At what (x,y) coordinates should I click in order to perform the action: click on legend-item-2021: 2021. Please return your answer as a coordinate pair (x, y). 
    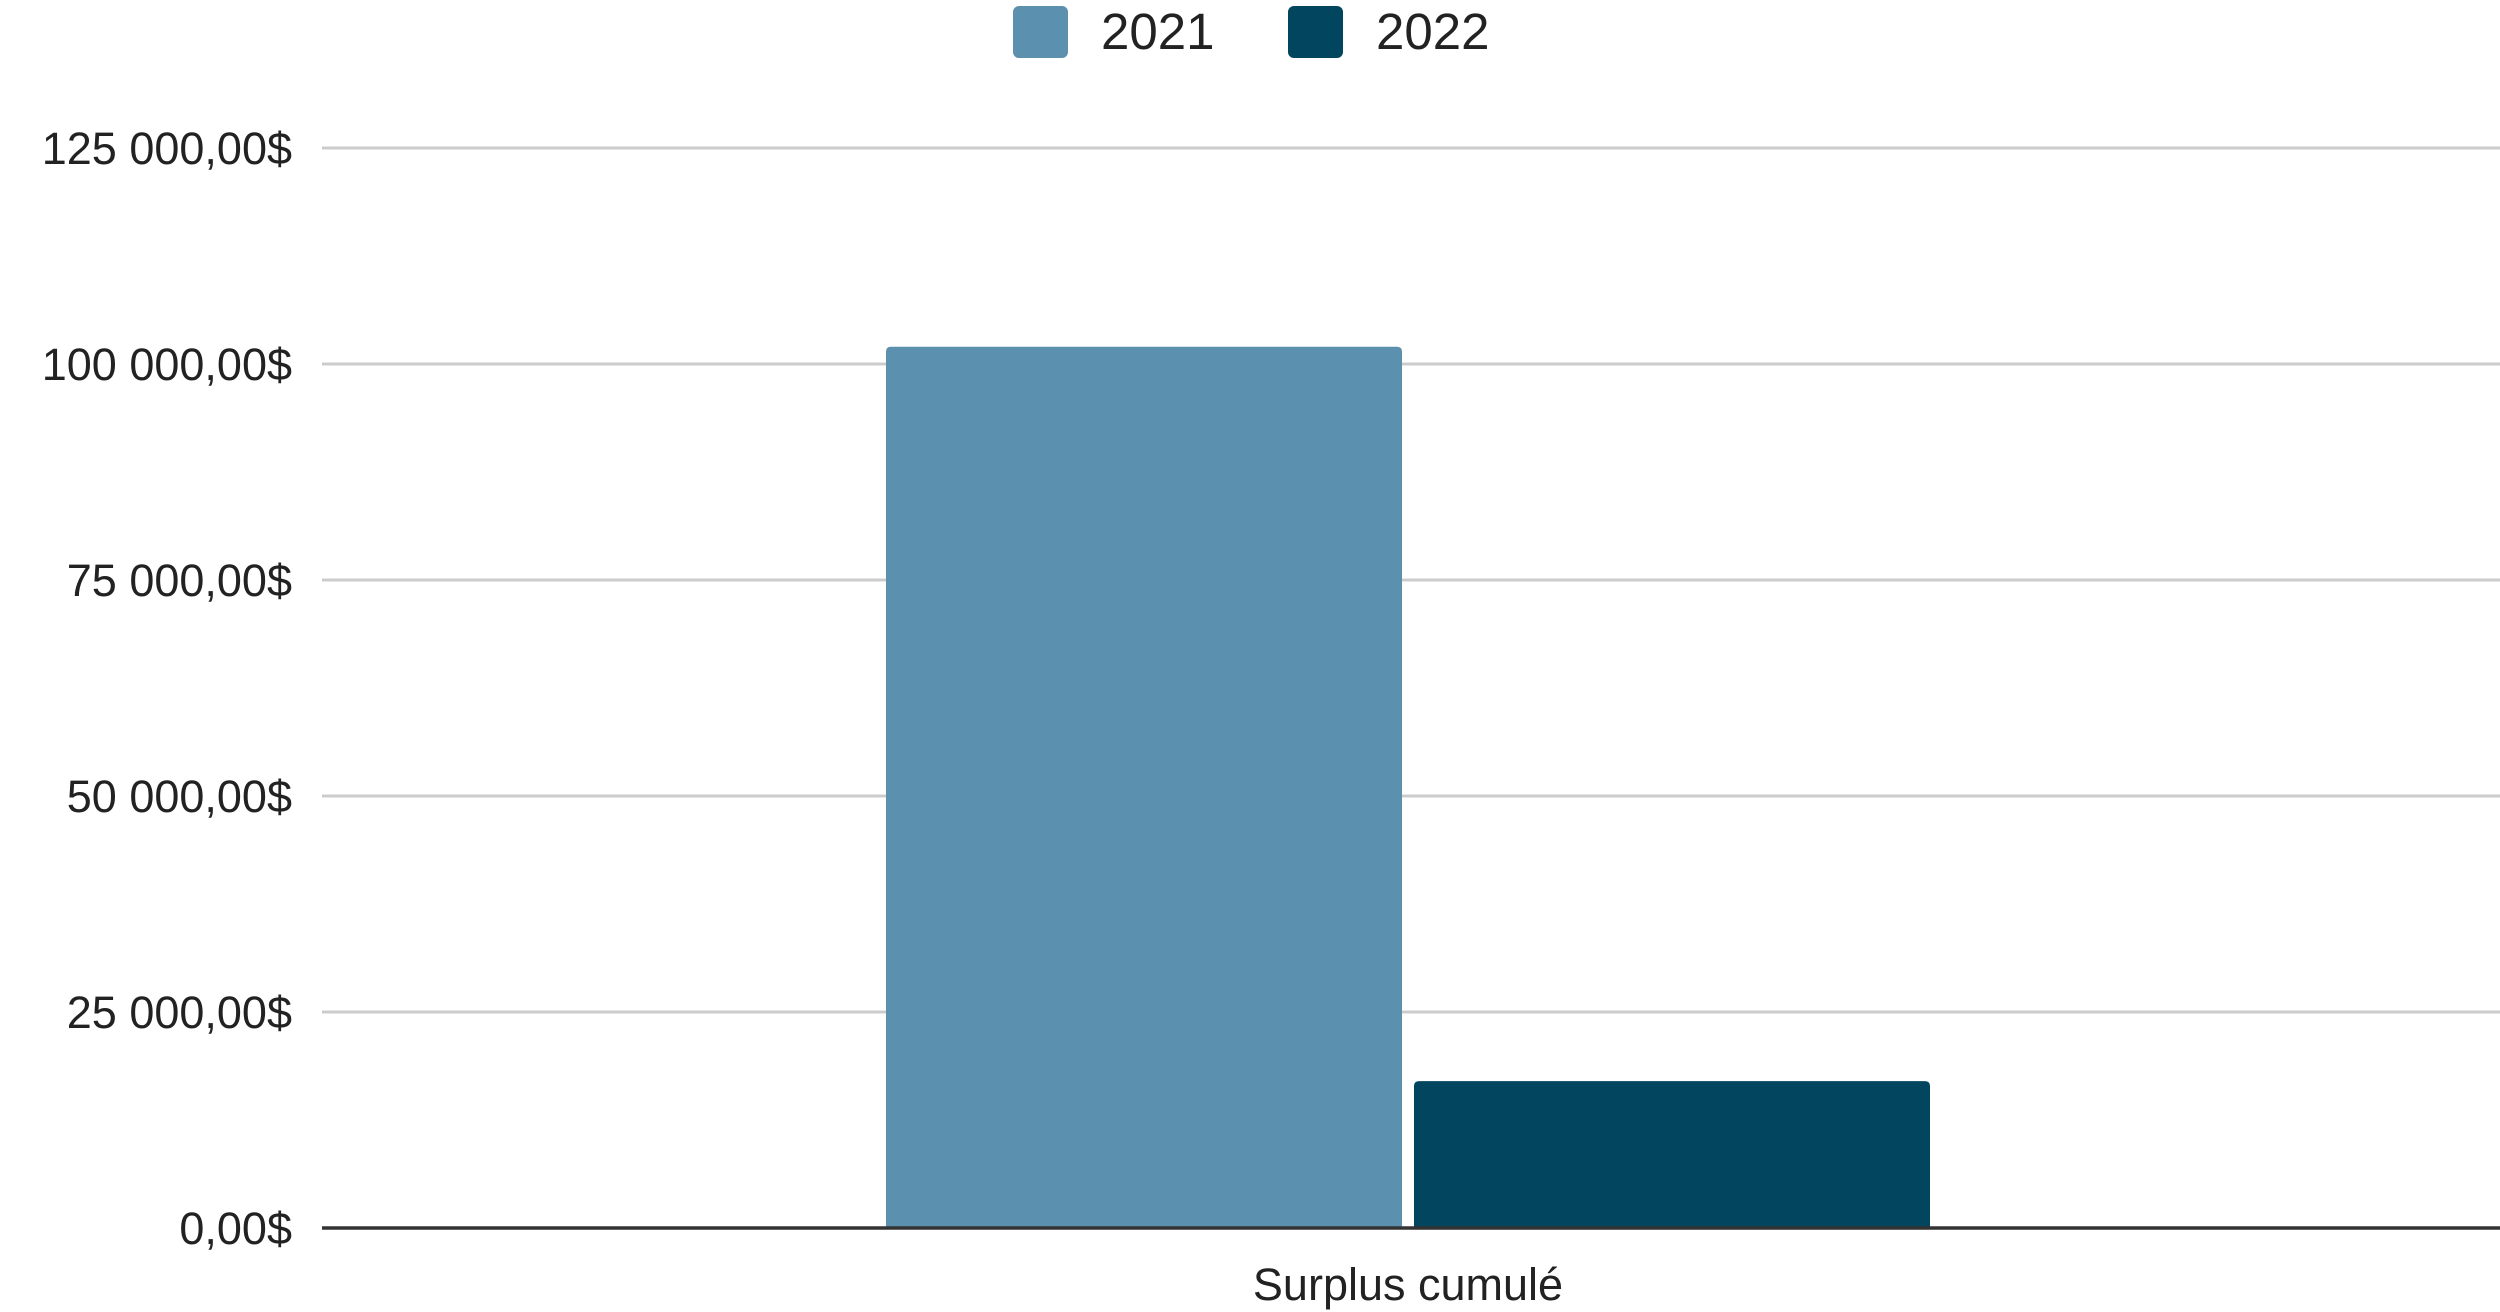
    Looking at the image, I should click on (1113, 31).